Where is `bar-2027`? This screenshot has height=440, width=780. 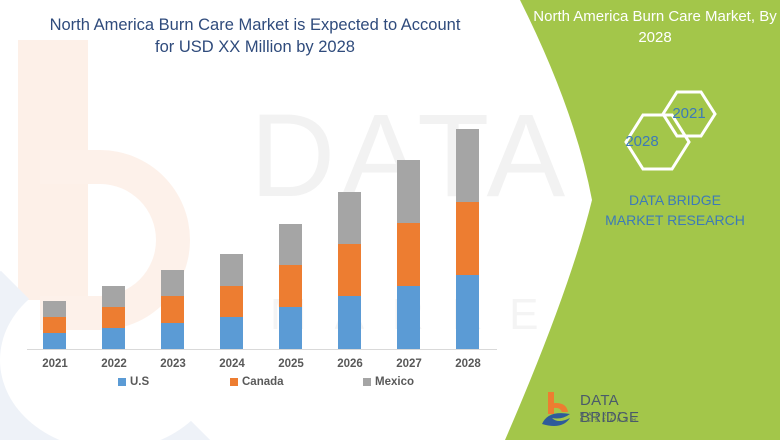
bar-2027 is located at coordinates (408, 254).